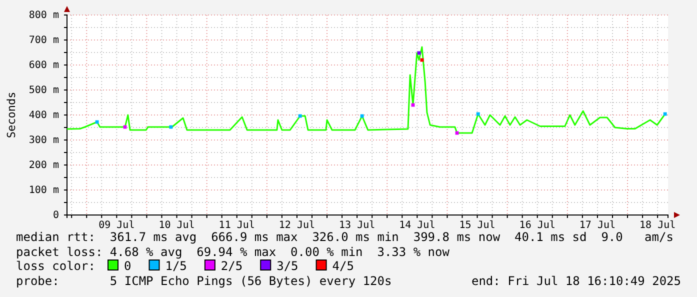 This screenshot has height=297, width=697. I want to click on y-tick-label: 600 m, so click(43, 66).